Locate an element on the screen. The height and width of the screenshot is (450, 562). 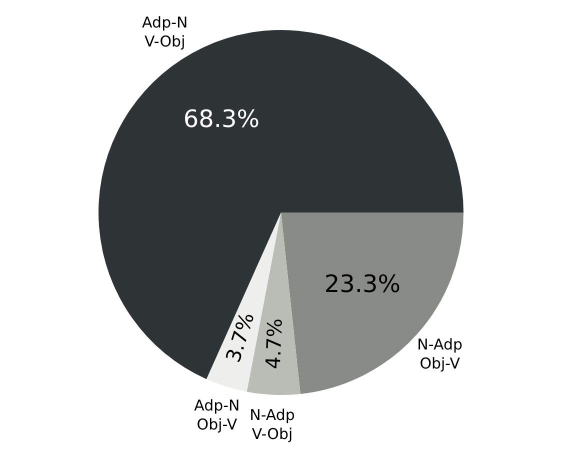
slice-label: N-Adp Obj-V is located at coordinates (440, 354).